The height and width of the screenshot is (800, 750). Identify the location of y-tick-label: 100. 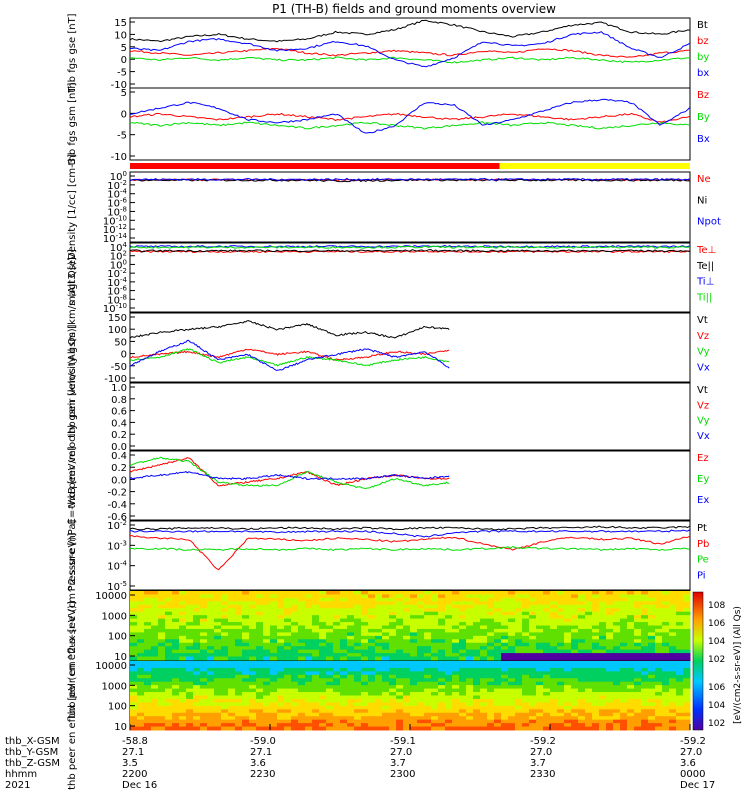
(117, 707).